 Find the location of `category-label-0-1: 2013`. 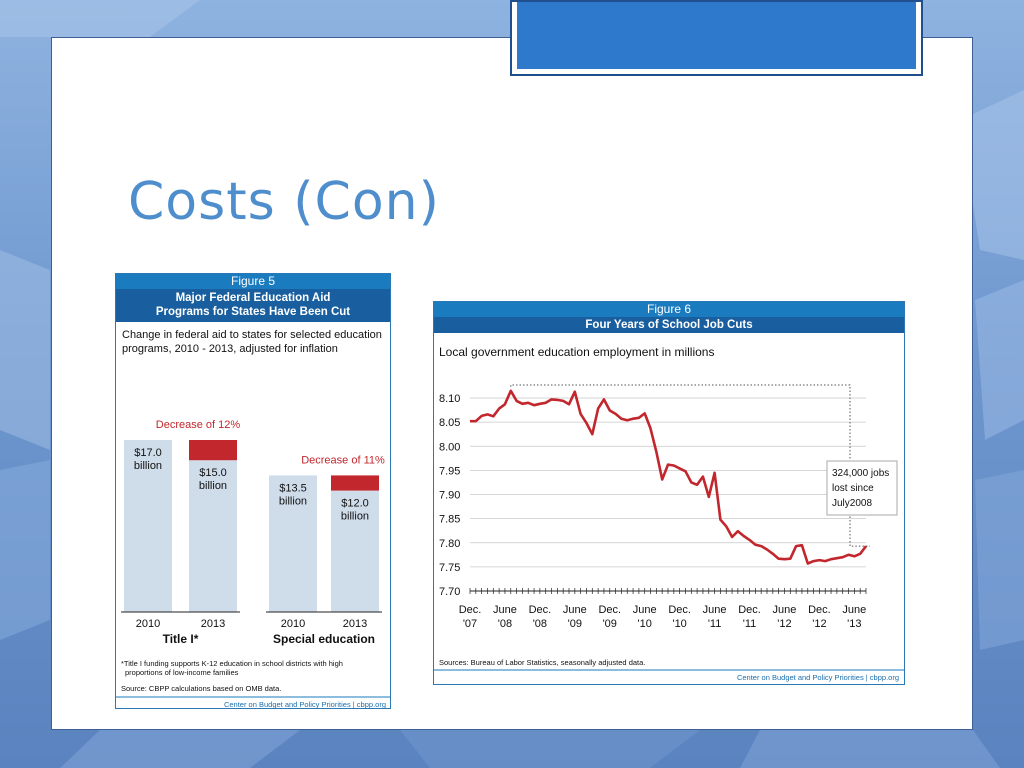

category-label-0-1: 2013 is located at coordinates (213, 624).